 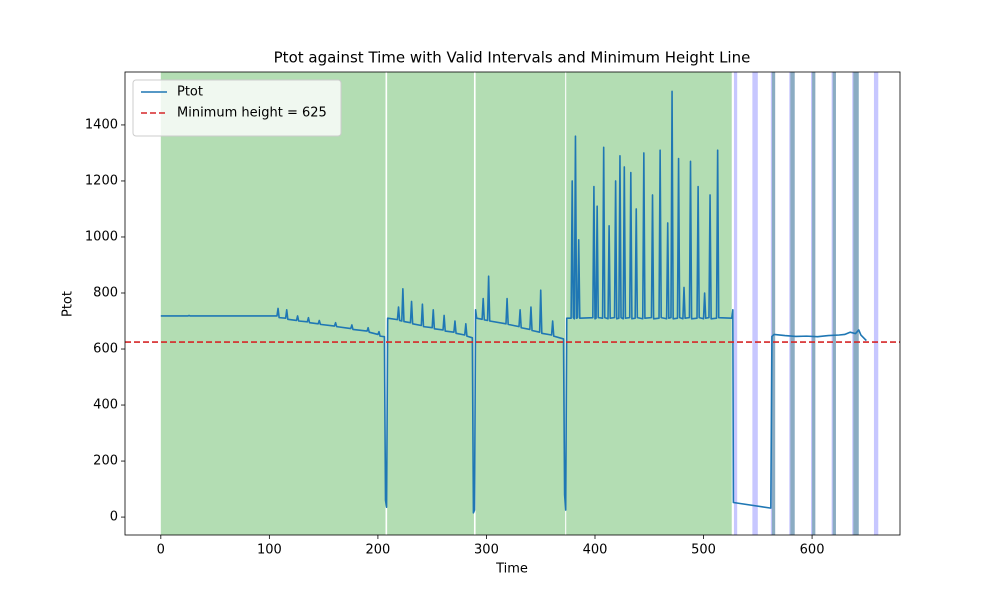 I want to click on x-tick-label: 500, so click(x=703, y=550).